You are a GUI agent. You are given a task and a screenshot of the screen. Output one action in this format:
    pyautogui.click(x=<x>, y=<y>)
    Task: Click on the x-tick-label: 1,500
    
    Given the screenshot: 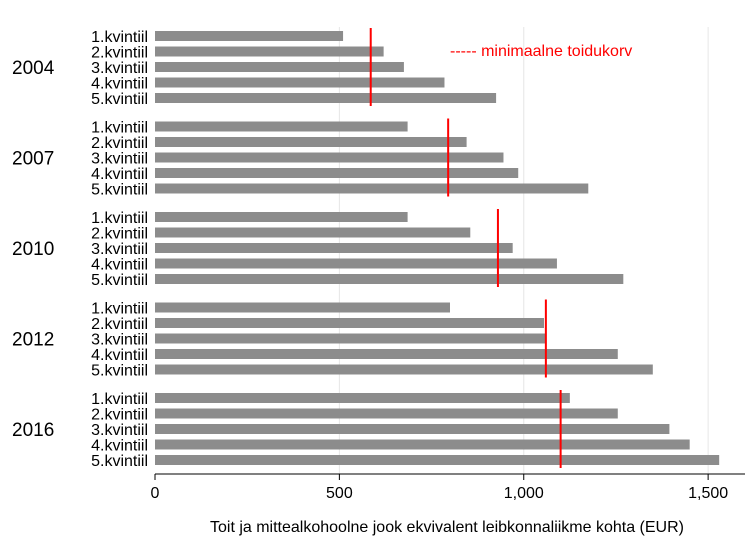 What is the action you would take?
    pyautogui.click(x=708, y=493)
    